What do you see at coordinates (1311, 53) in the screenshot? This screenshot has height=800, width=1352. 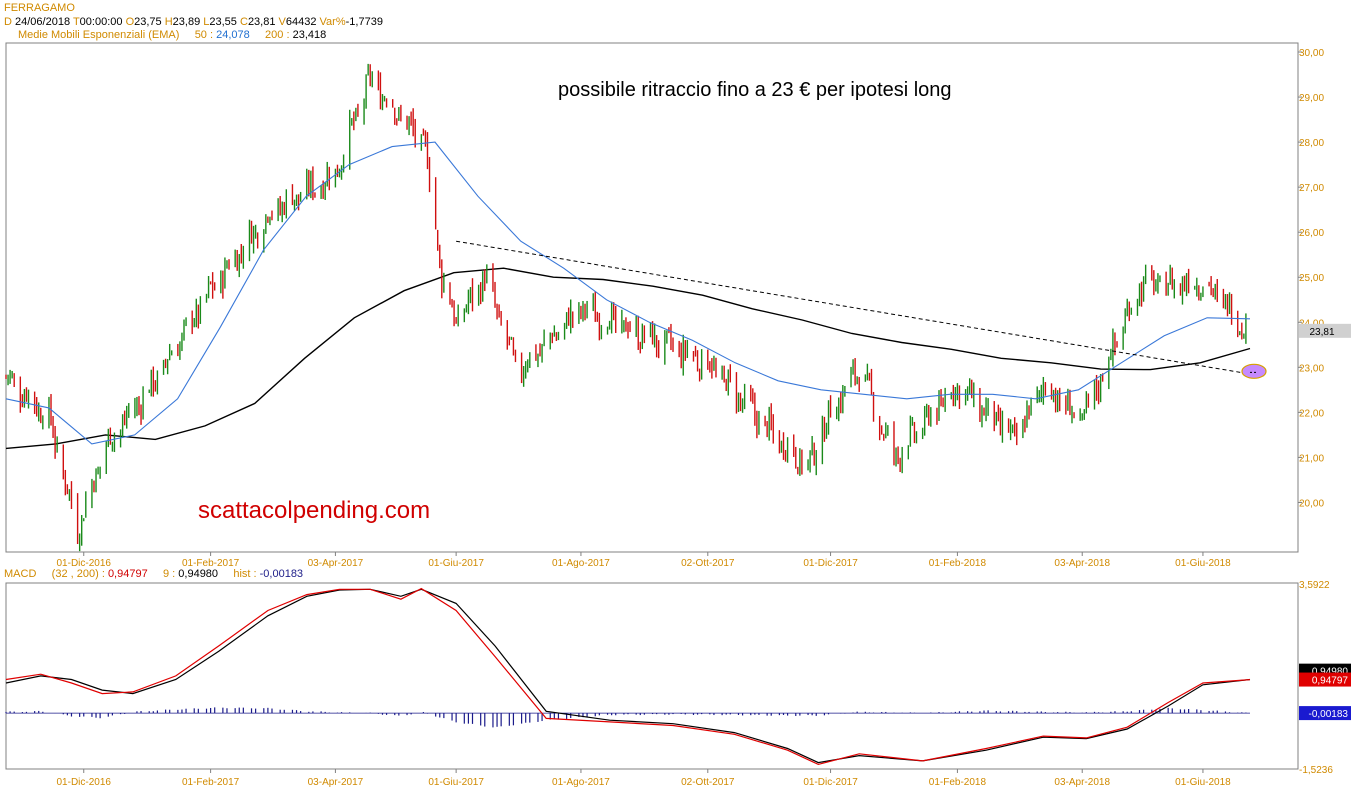 I see `price-y-tick-label: 30,00` at bounding box center [1311, 53].